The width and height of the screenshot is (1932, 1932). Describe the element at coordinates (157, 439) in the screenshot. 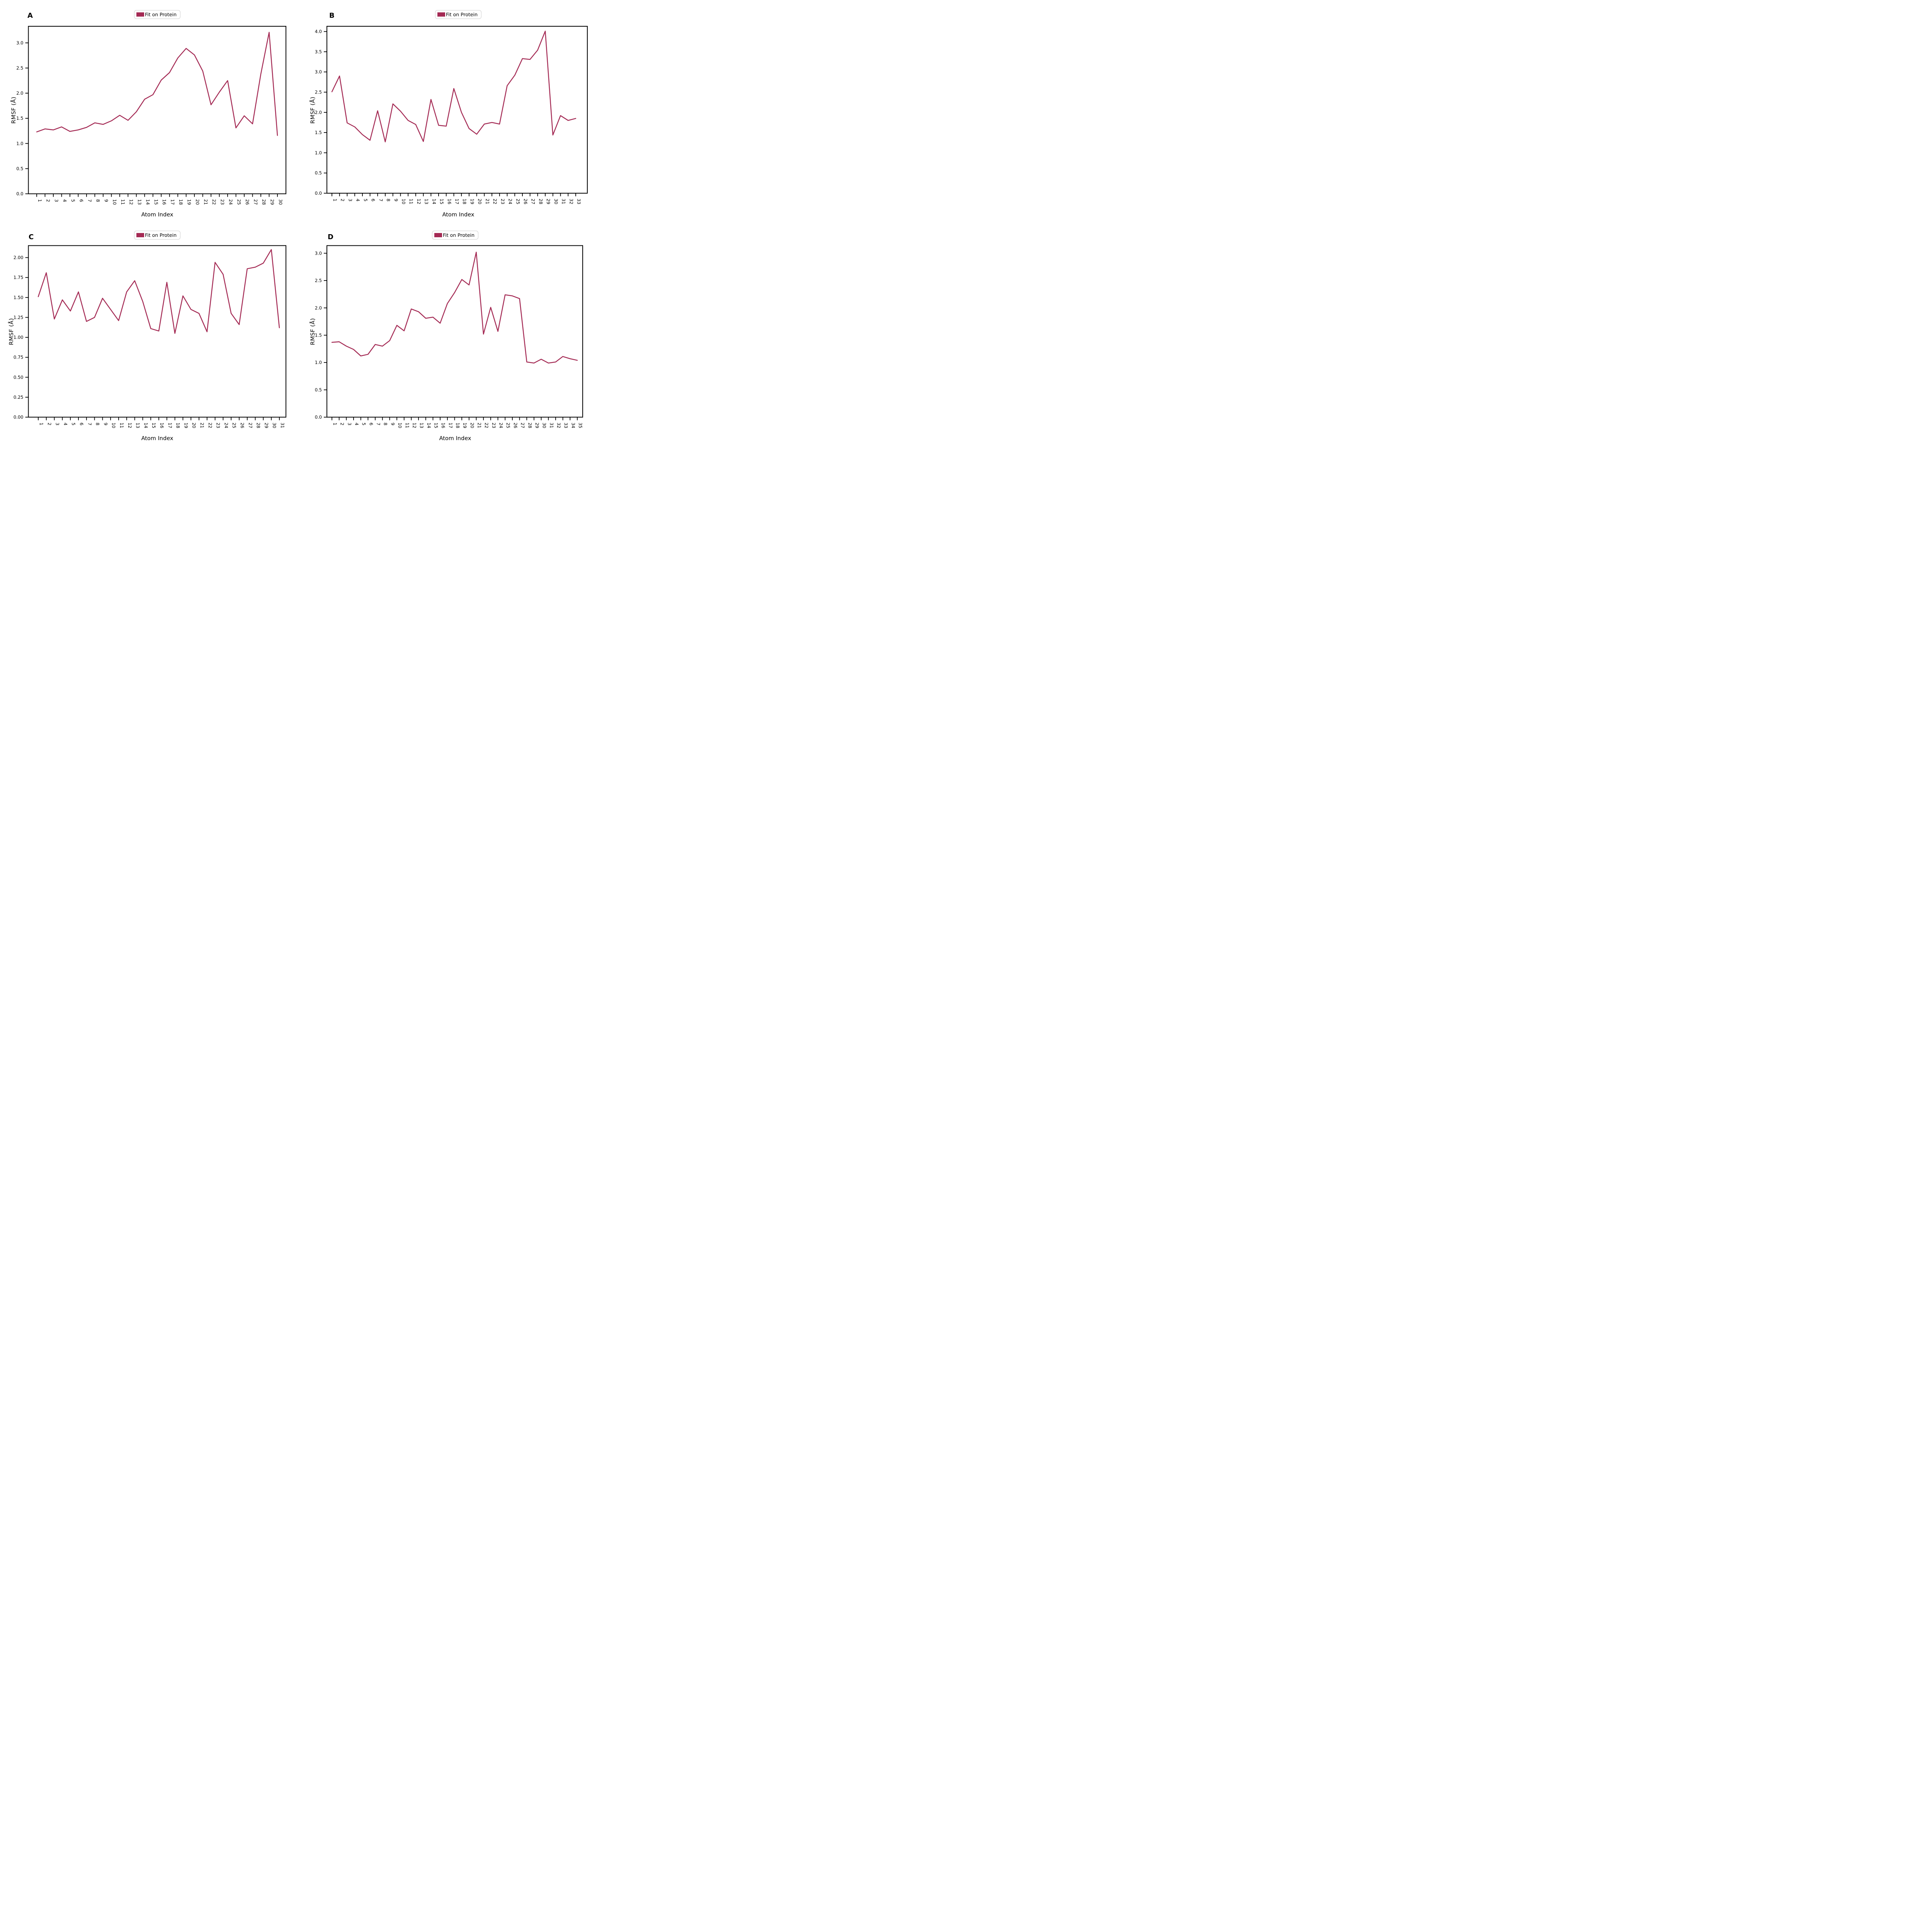

I see `x-axis-label-c: Atom Index` at that location.